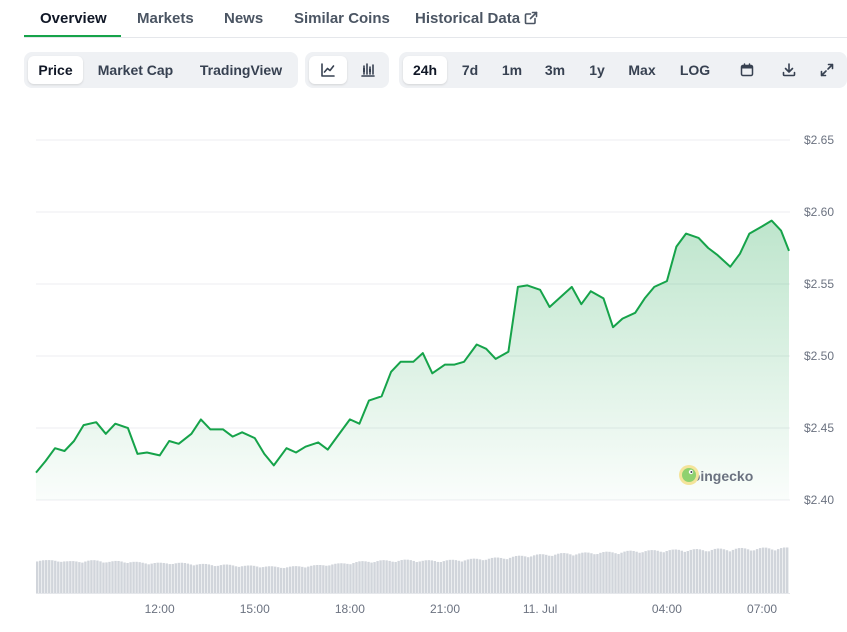 Image resolution: width=847 pixels, height=632 pixels. I want to click on tradingview-tab: TradingView, so click(241, 70).